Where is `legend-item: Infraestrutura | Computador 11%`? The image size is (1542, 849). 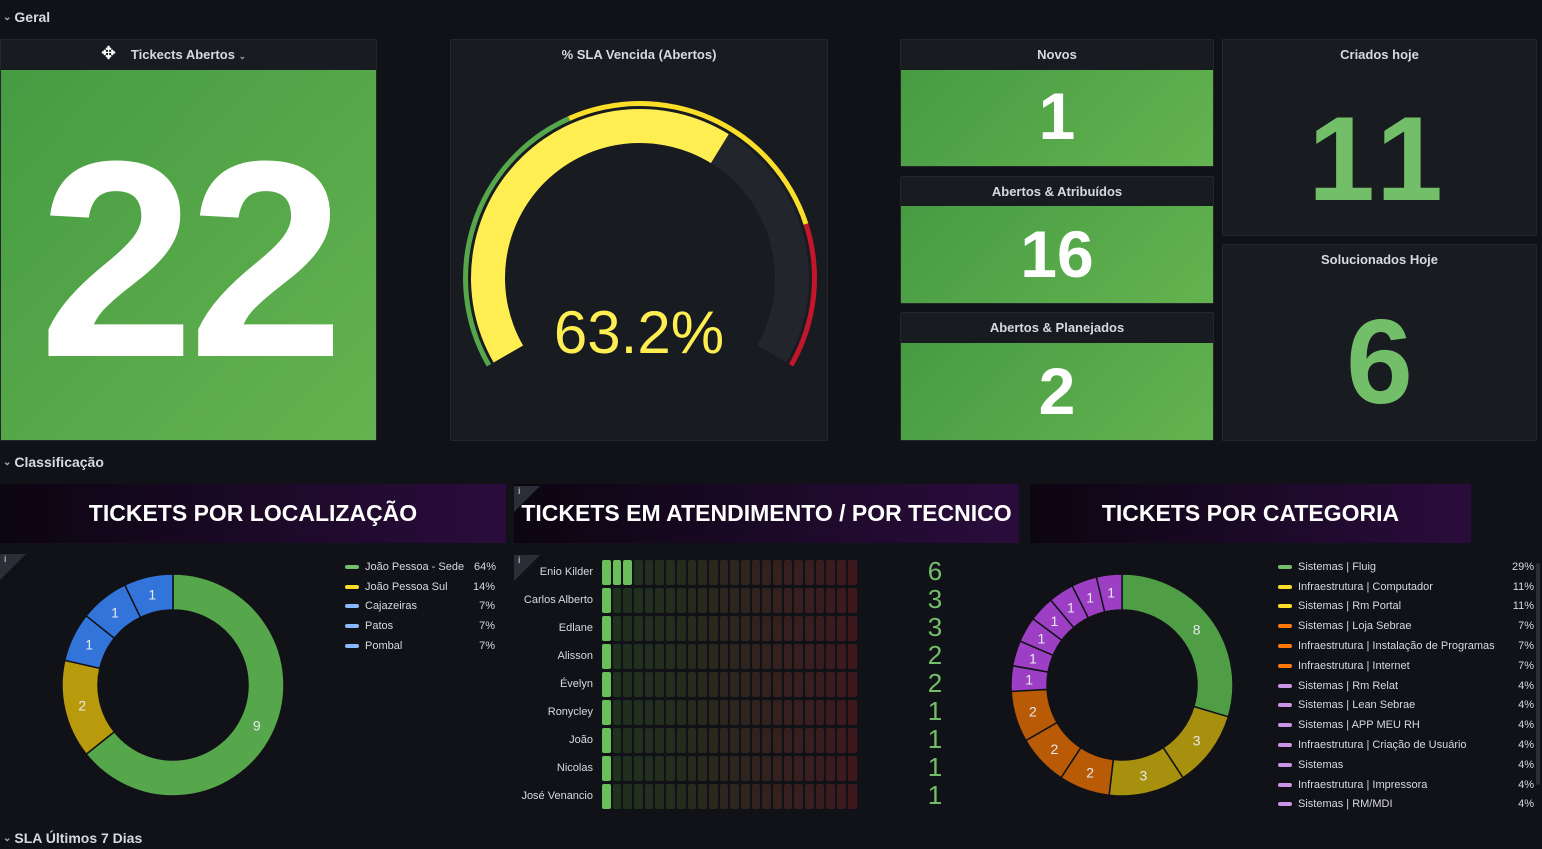
legend-item: Infraestrutura | Computador 11% is located at coordinates (1406, 587).